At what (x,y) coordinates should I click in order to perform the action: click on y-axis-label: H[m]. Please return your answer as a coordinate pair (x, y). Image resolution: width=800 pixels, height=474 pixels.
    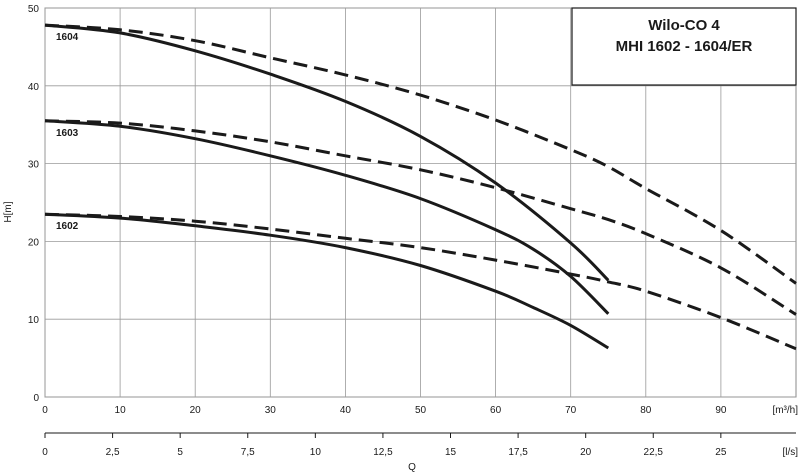
    Looking at the image, I should click on (8, 211).